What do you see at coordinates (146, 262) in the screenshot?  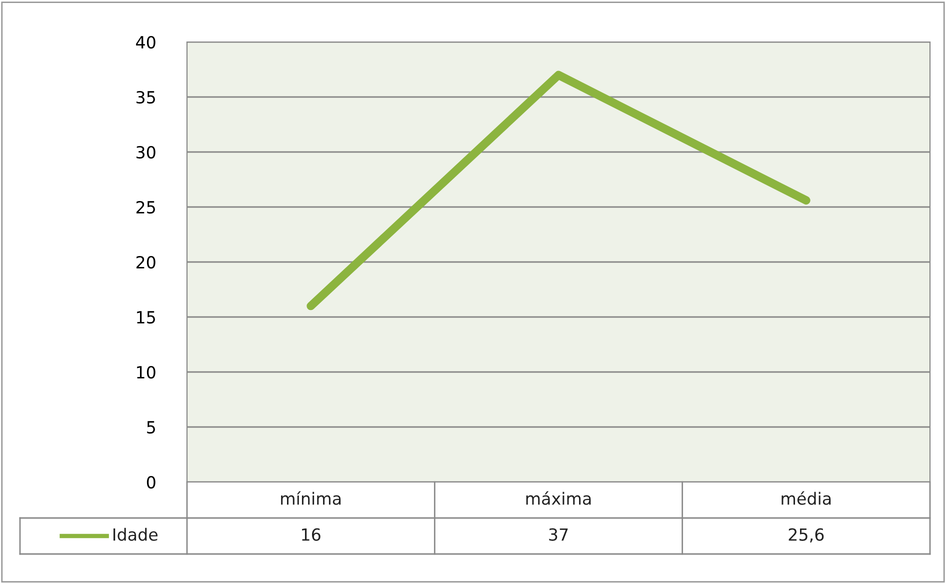 I see `y-tick-label: 20` at bounding box center [146, 262].